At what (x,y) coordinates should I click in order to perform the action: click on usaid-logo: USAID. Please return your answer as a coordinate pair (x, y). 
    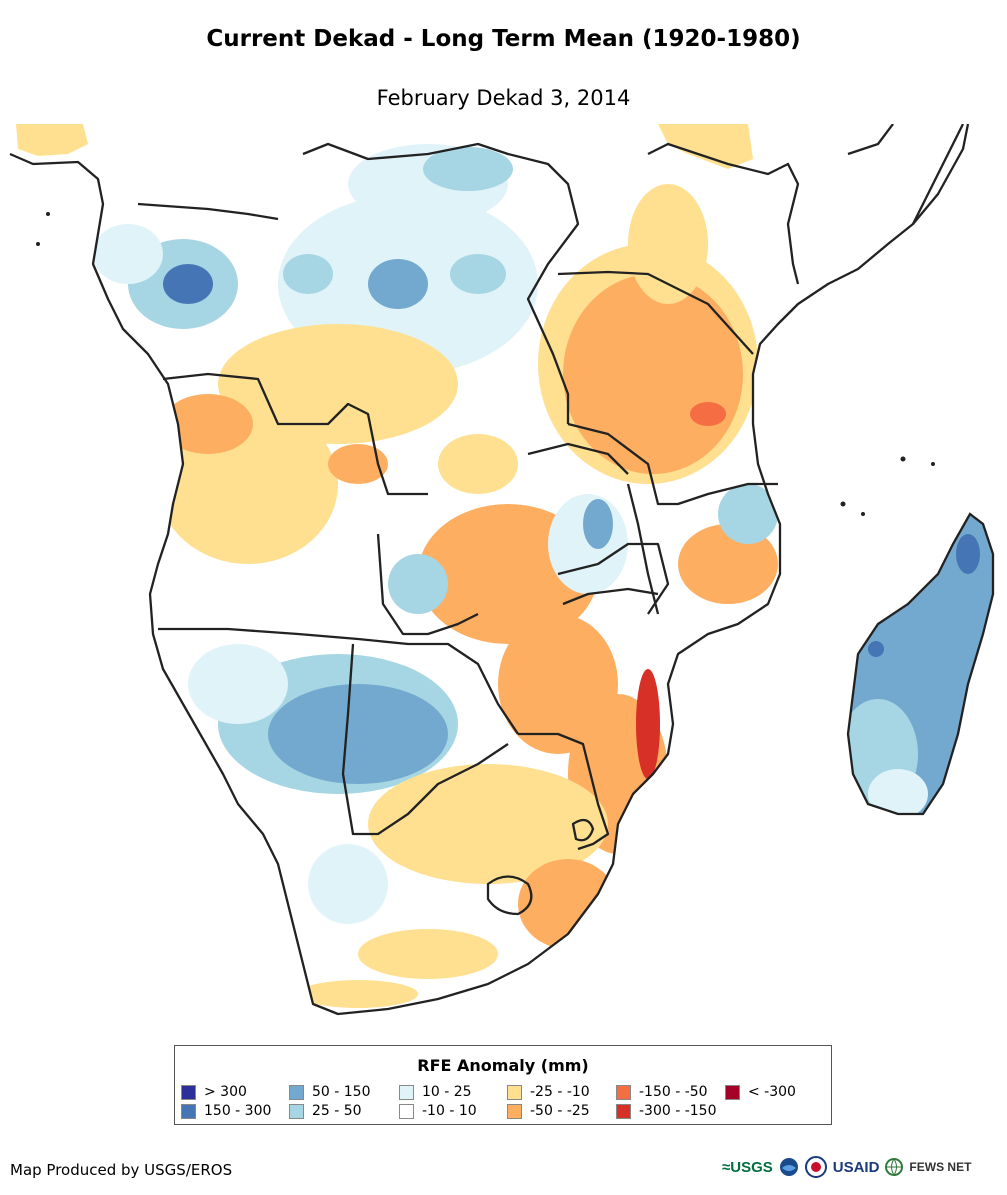
    Looking at the image, I should click on (856, 1167).